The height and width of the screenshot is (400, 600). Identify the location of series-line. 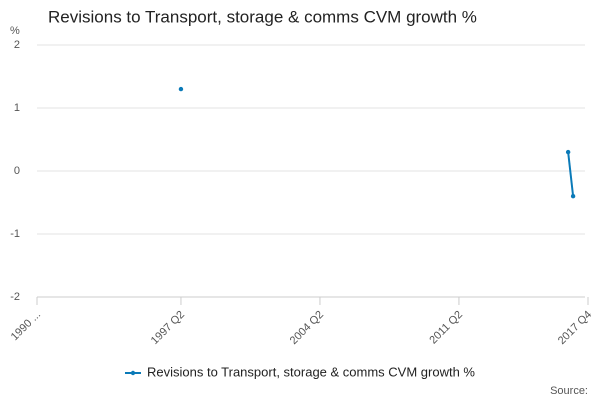
(571, 174).